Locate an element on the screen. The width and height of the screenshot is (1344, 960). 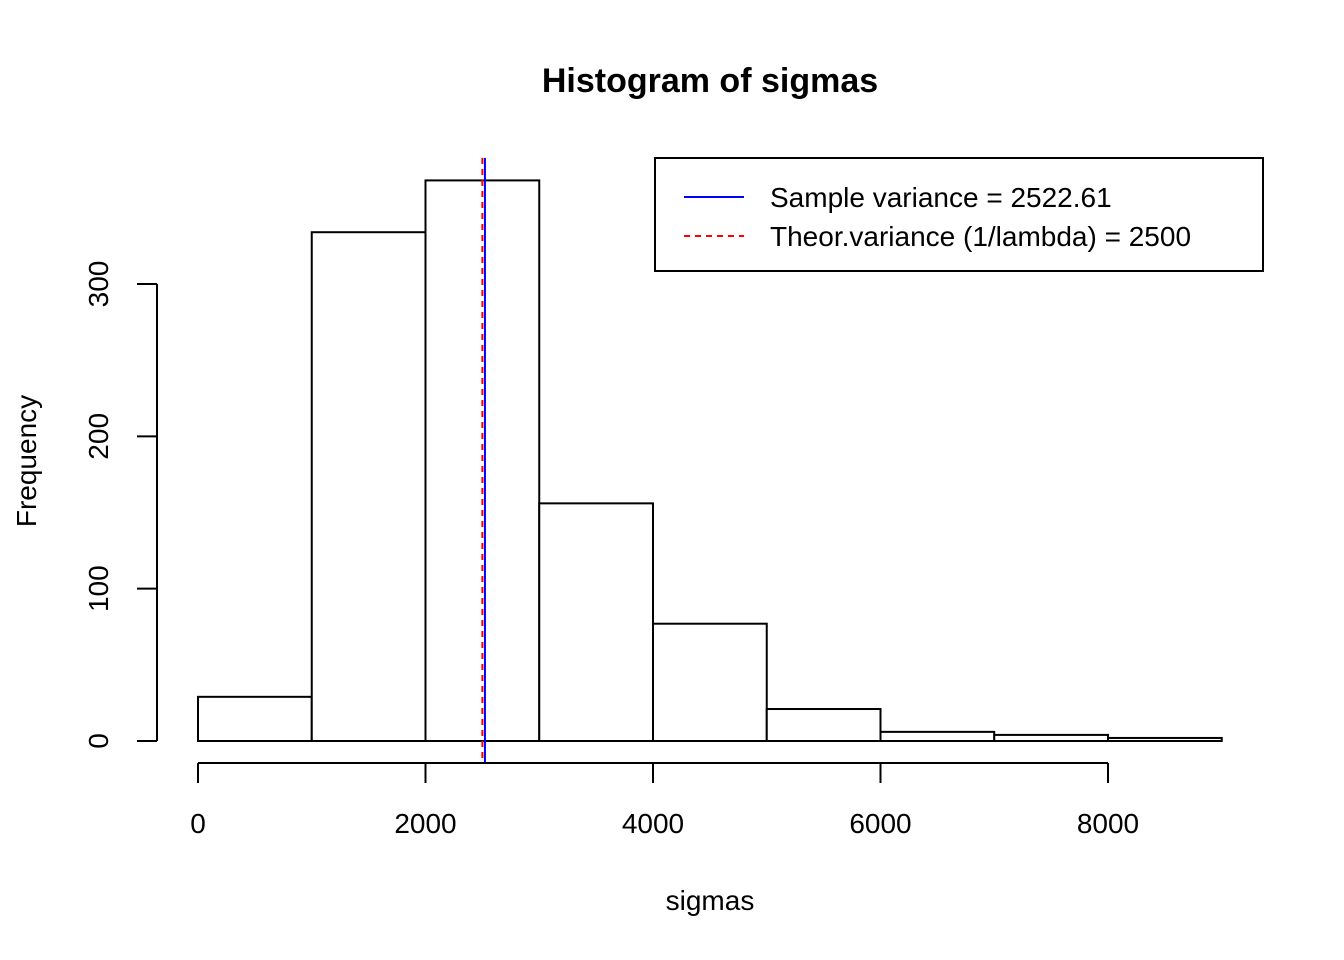
legend-box is located at coordinates (959, 214).